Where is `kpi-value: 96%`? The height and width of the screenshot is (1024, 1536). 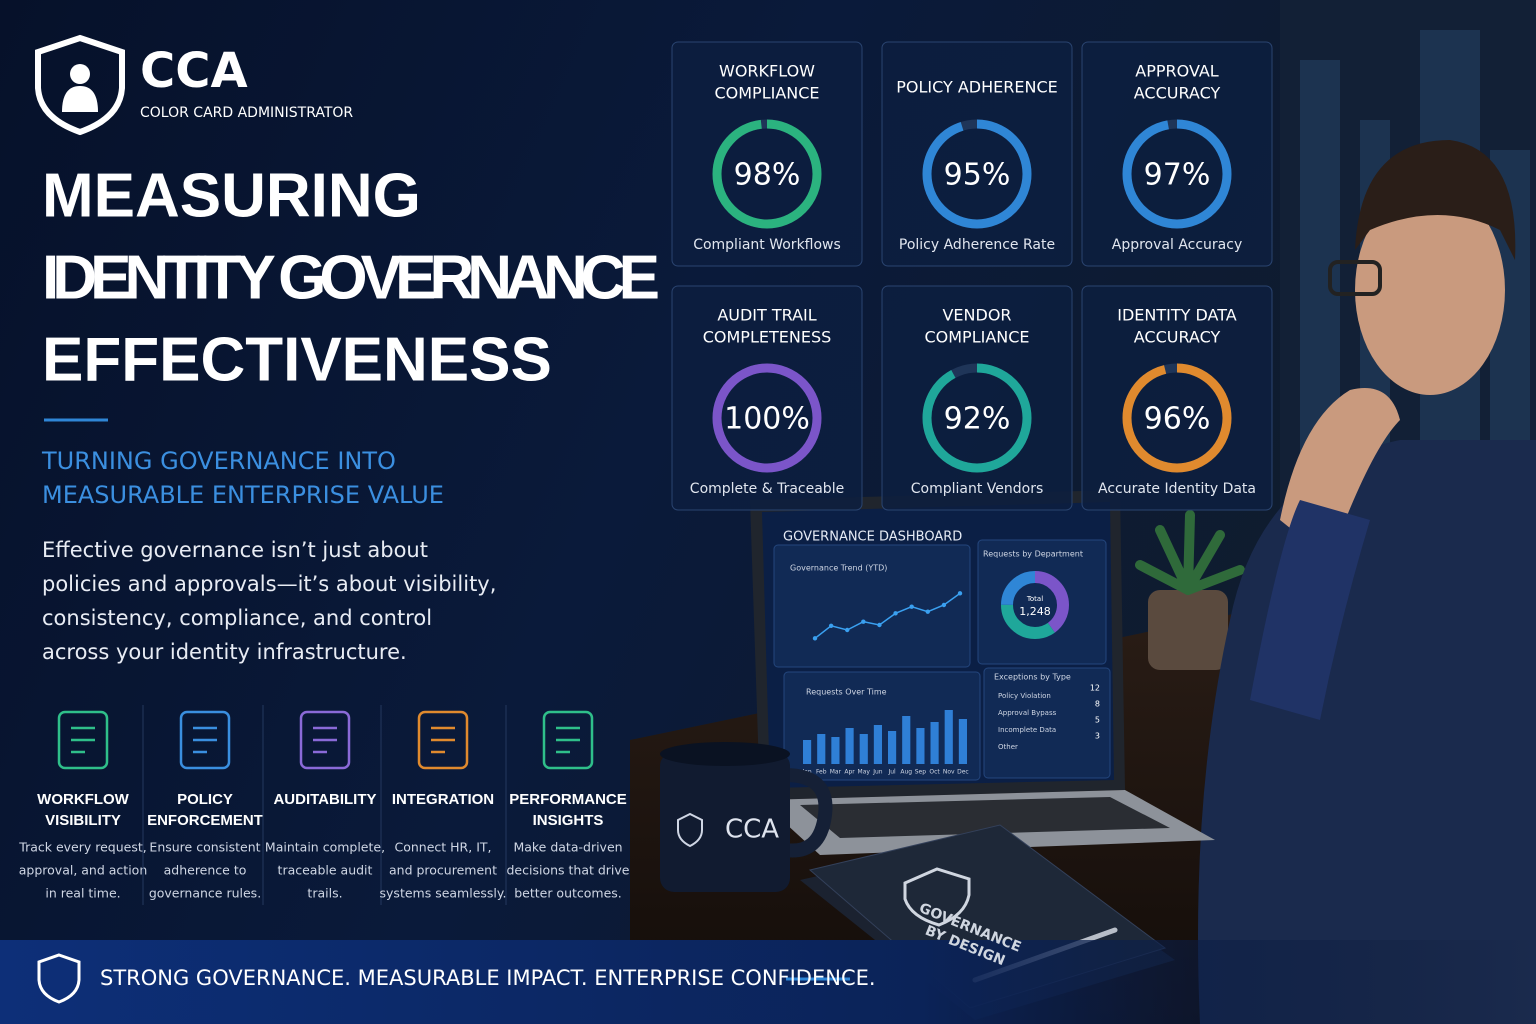
kpi-value: 96% is located at coordinates (1177, 419).